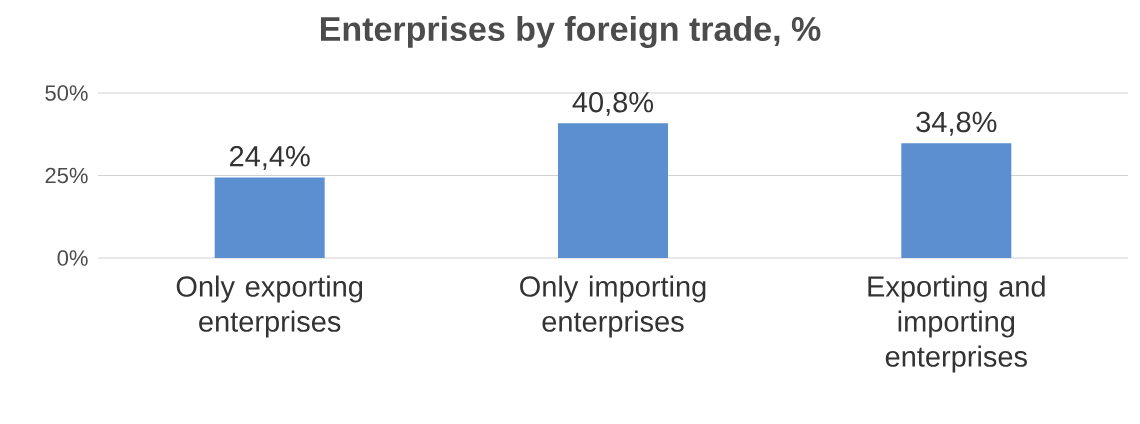 This screenshot has width=1140, height=424. I want to click on y-tick-label: 0%, so click(72, 258).